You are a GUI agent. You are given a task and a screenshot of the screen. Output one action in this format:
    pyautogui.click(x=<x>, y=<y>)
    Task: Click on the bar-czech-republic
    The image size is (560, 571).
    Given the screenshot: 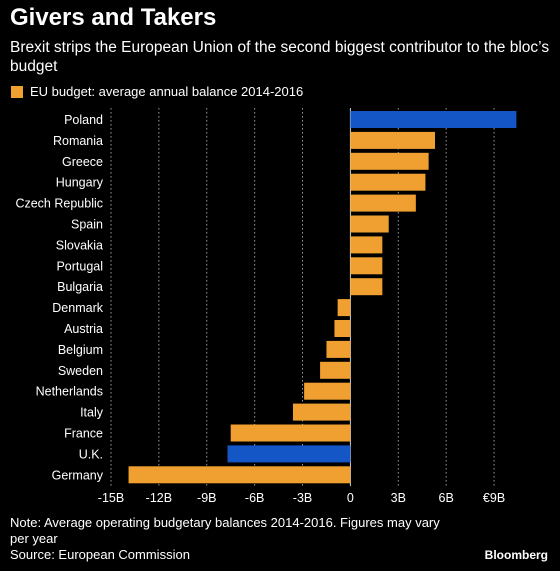 What is the action you would take?
    pyautogui.click(x=383, y=203)
    